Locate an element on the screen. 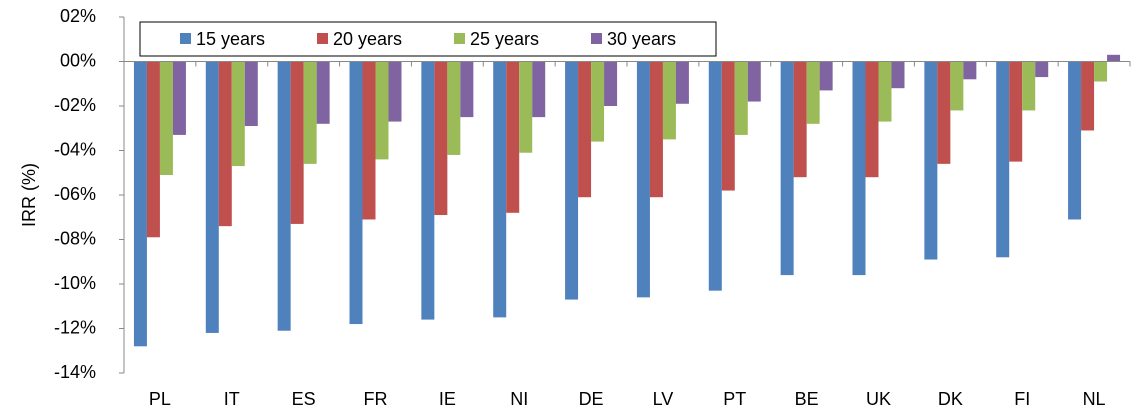 The image size is (1134, 416). x-tick-label: ES is located at coordinates (304, 399).